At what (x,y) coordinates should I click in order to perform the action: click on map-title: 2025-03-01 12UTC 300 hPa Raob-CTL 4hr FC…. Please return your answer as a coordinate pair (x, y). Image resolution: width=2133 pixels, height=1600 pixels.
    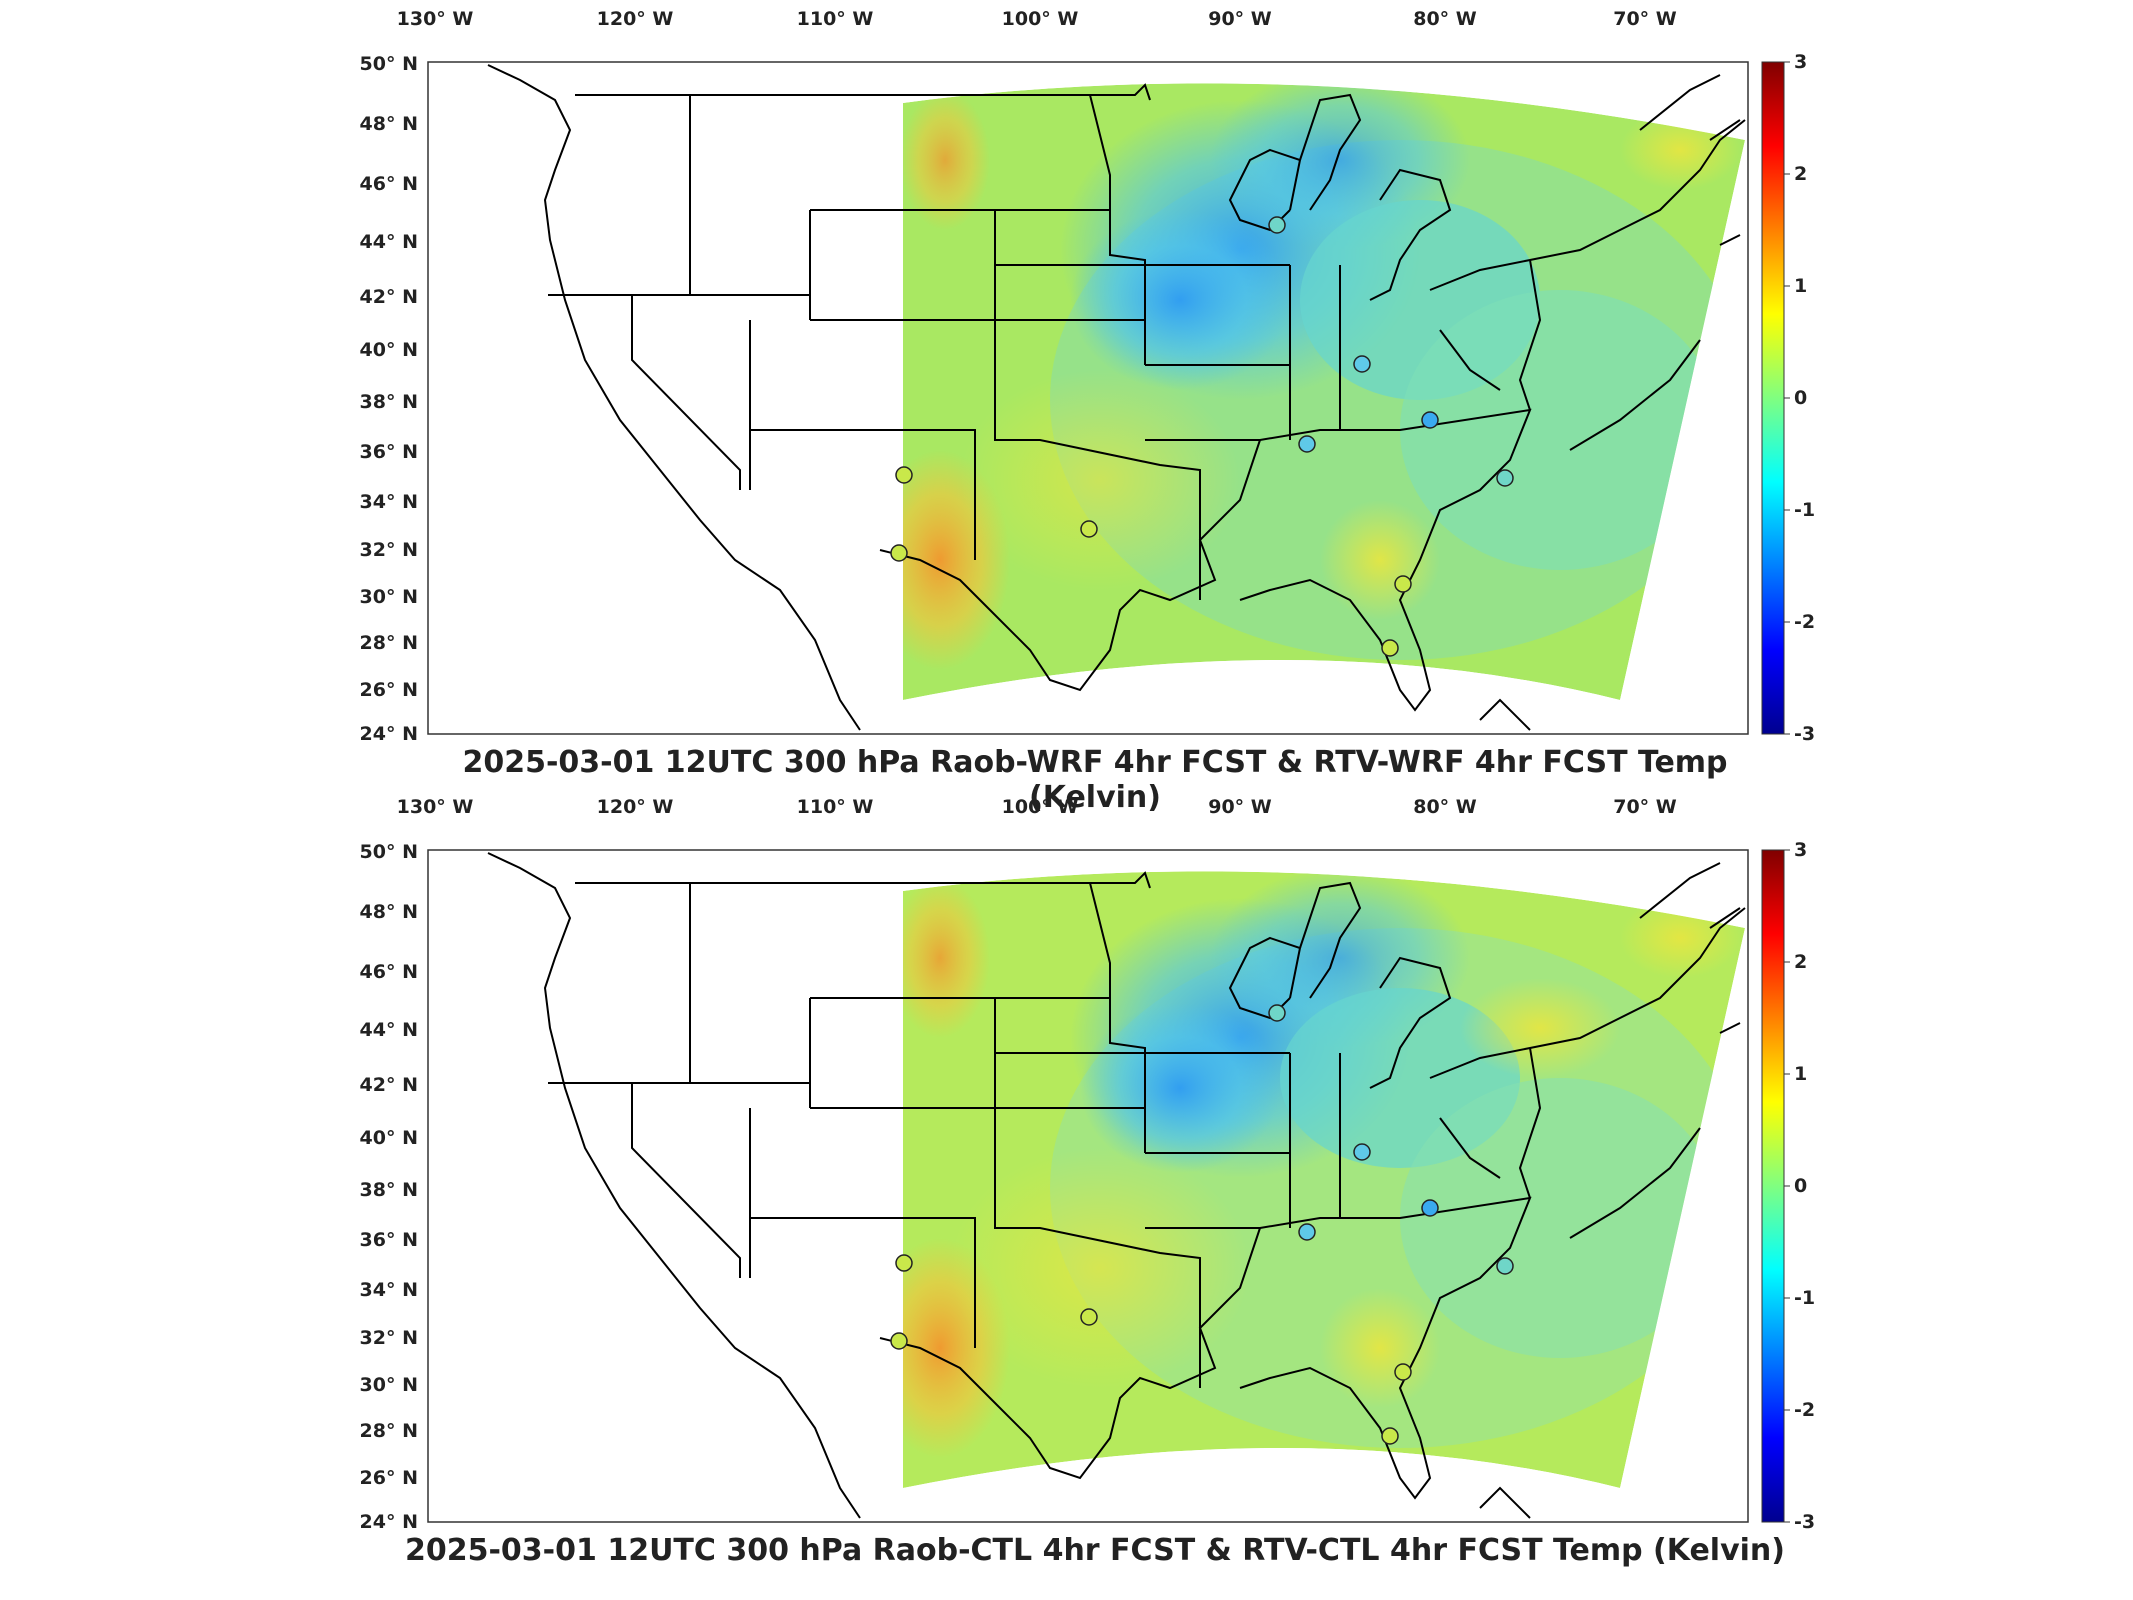
    Looking at the image, I should click on (1094, 1550).